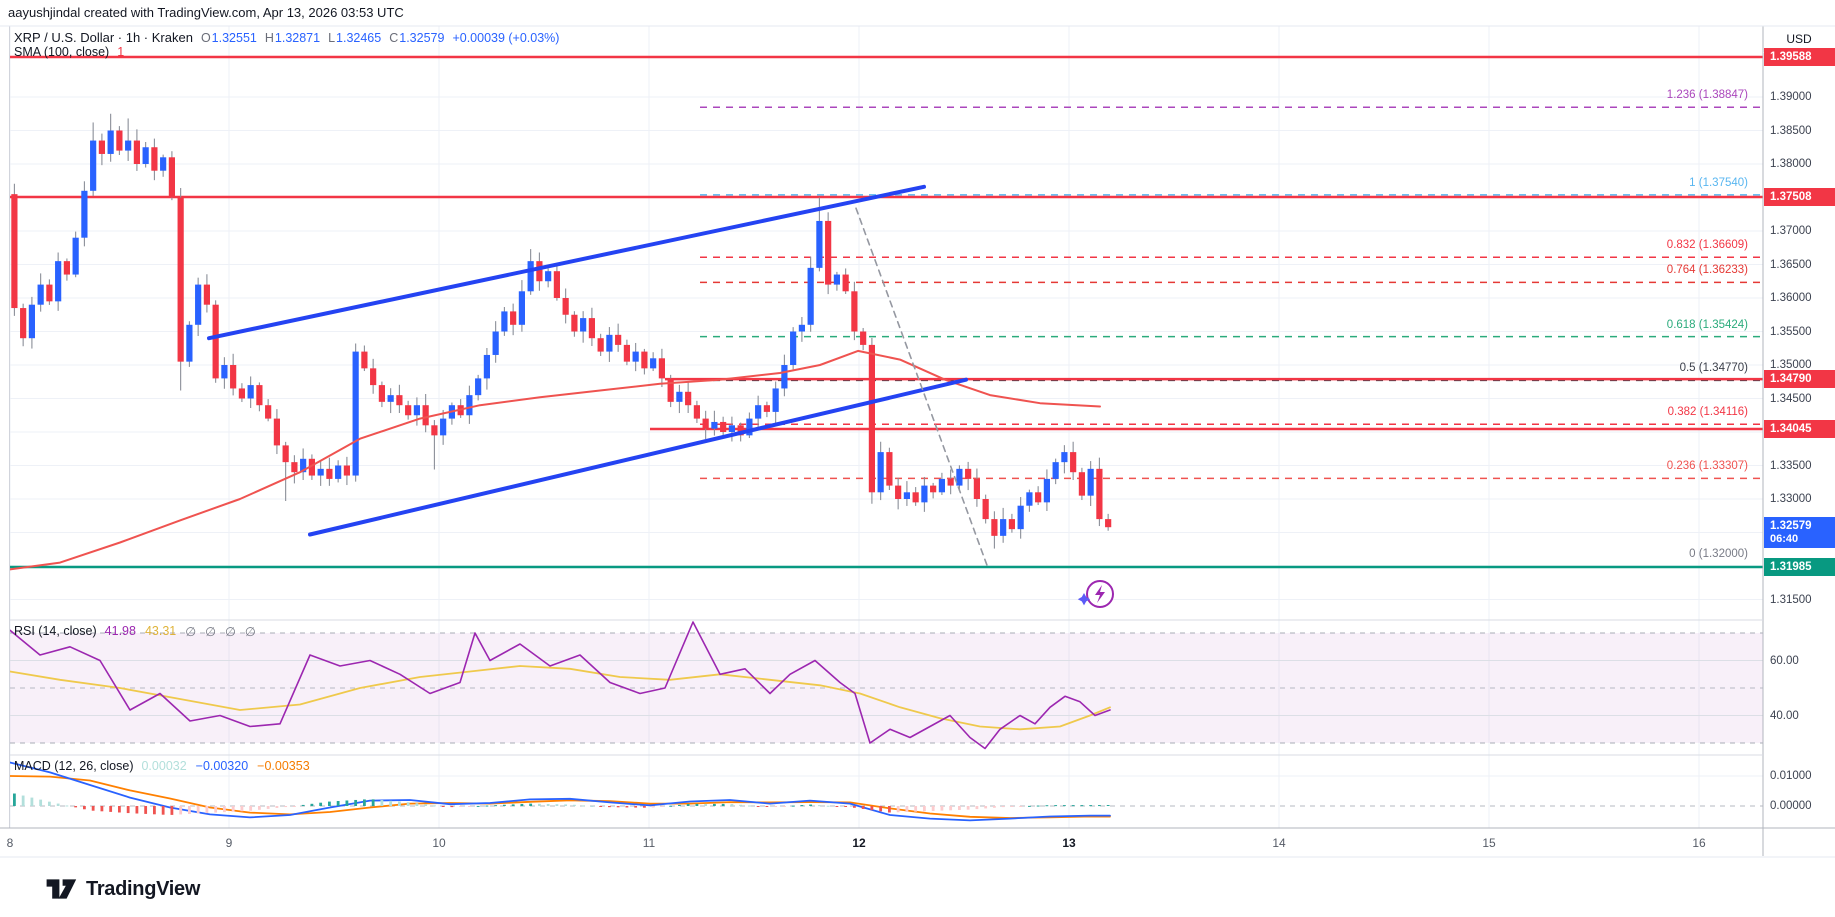 The image size is (1835, 917). I want to click on sma-100-line, so click(555, 460).